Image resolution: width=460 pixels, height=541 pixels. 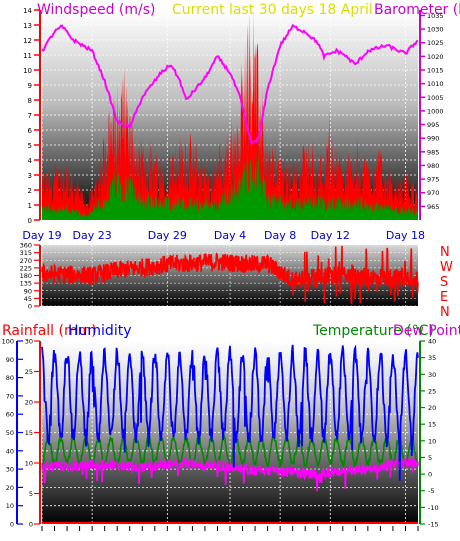 What do you see at coordinates (426, 331) in the screenshot?
I see `chart-title-dewpoint: Dew Point` at bounding box center [426, 331].